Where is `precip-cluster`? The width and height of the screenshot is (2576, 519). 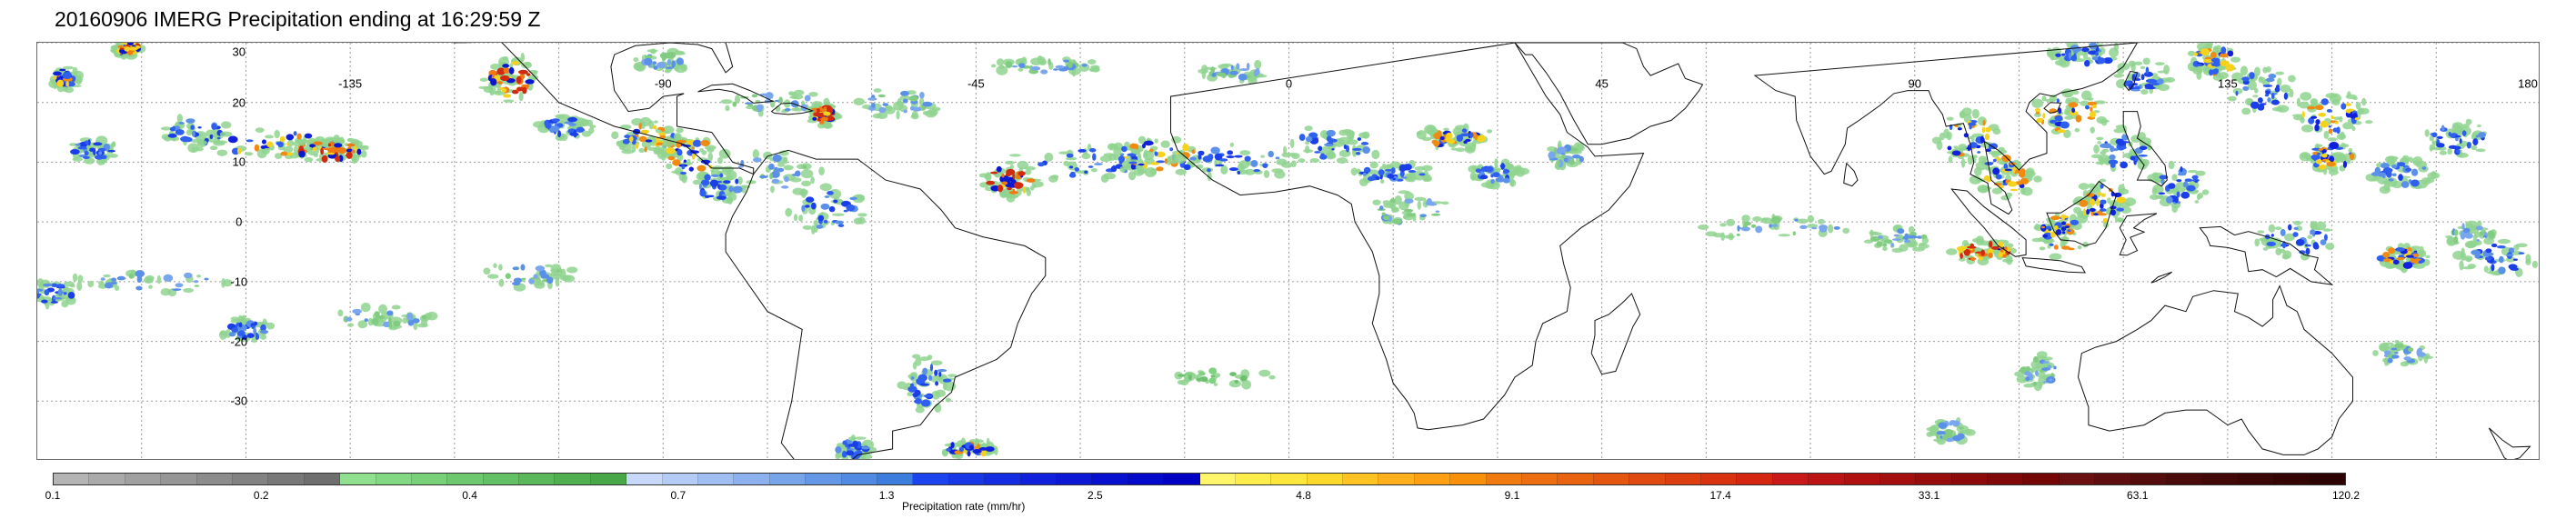 precip-cluster is located at coordinates (825, 115).